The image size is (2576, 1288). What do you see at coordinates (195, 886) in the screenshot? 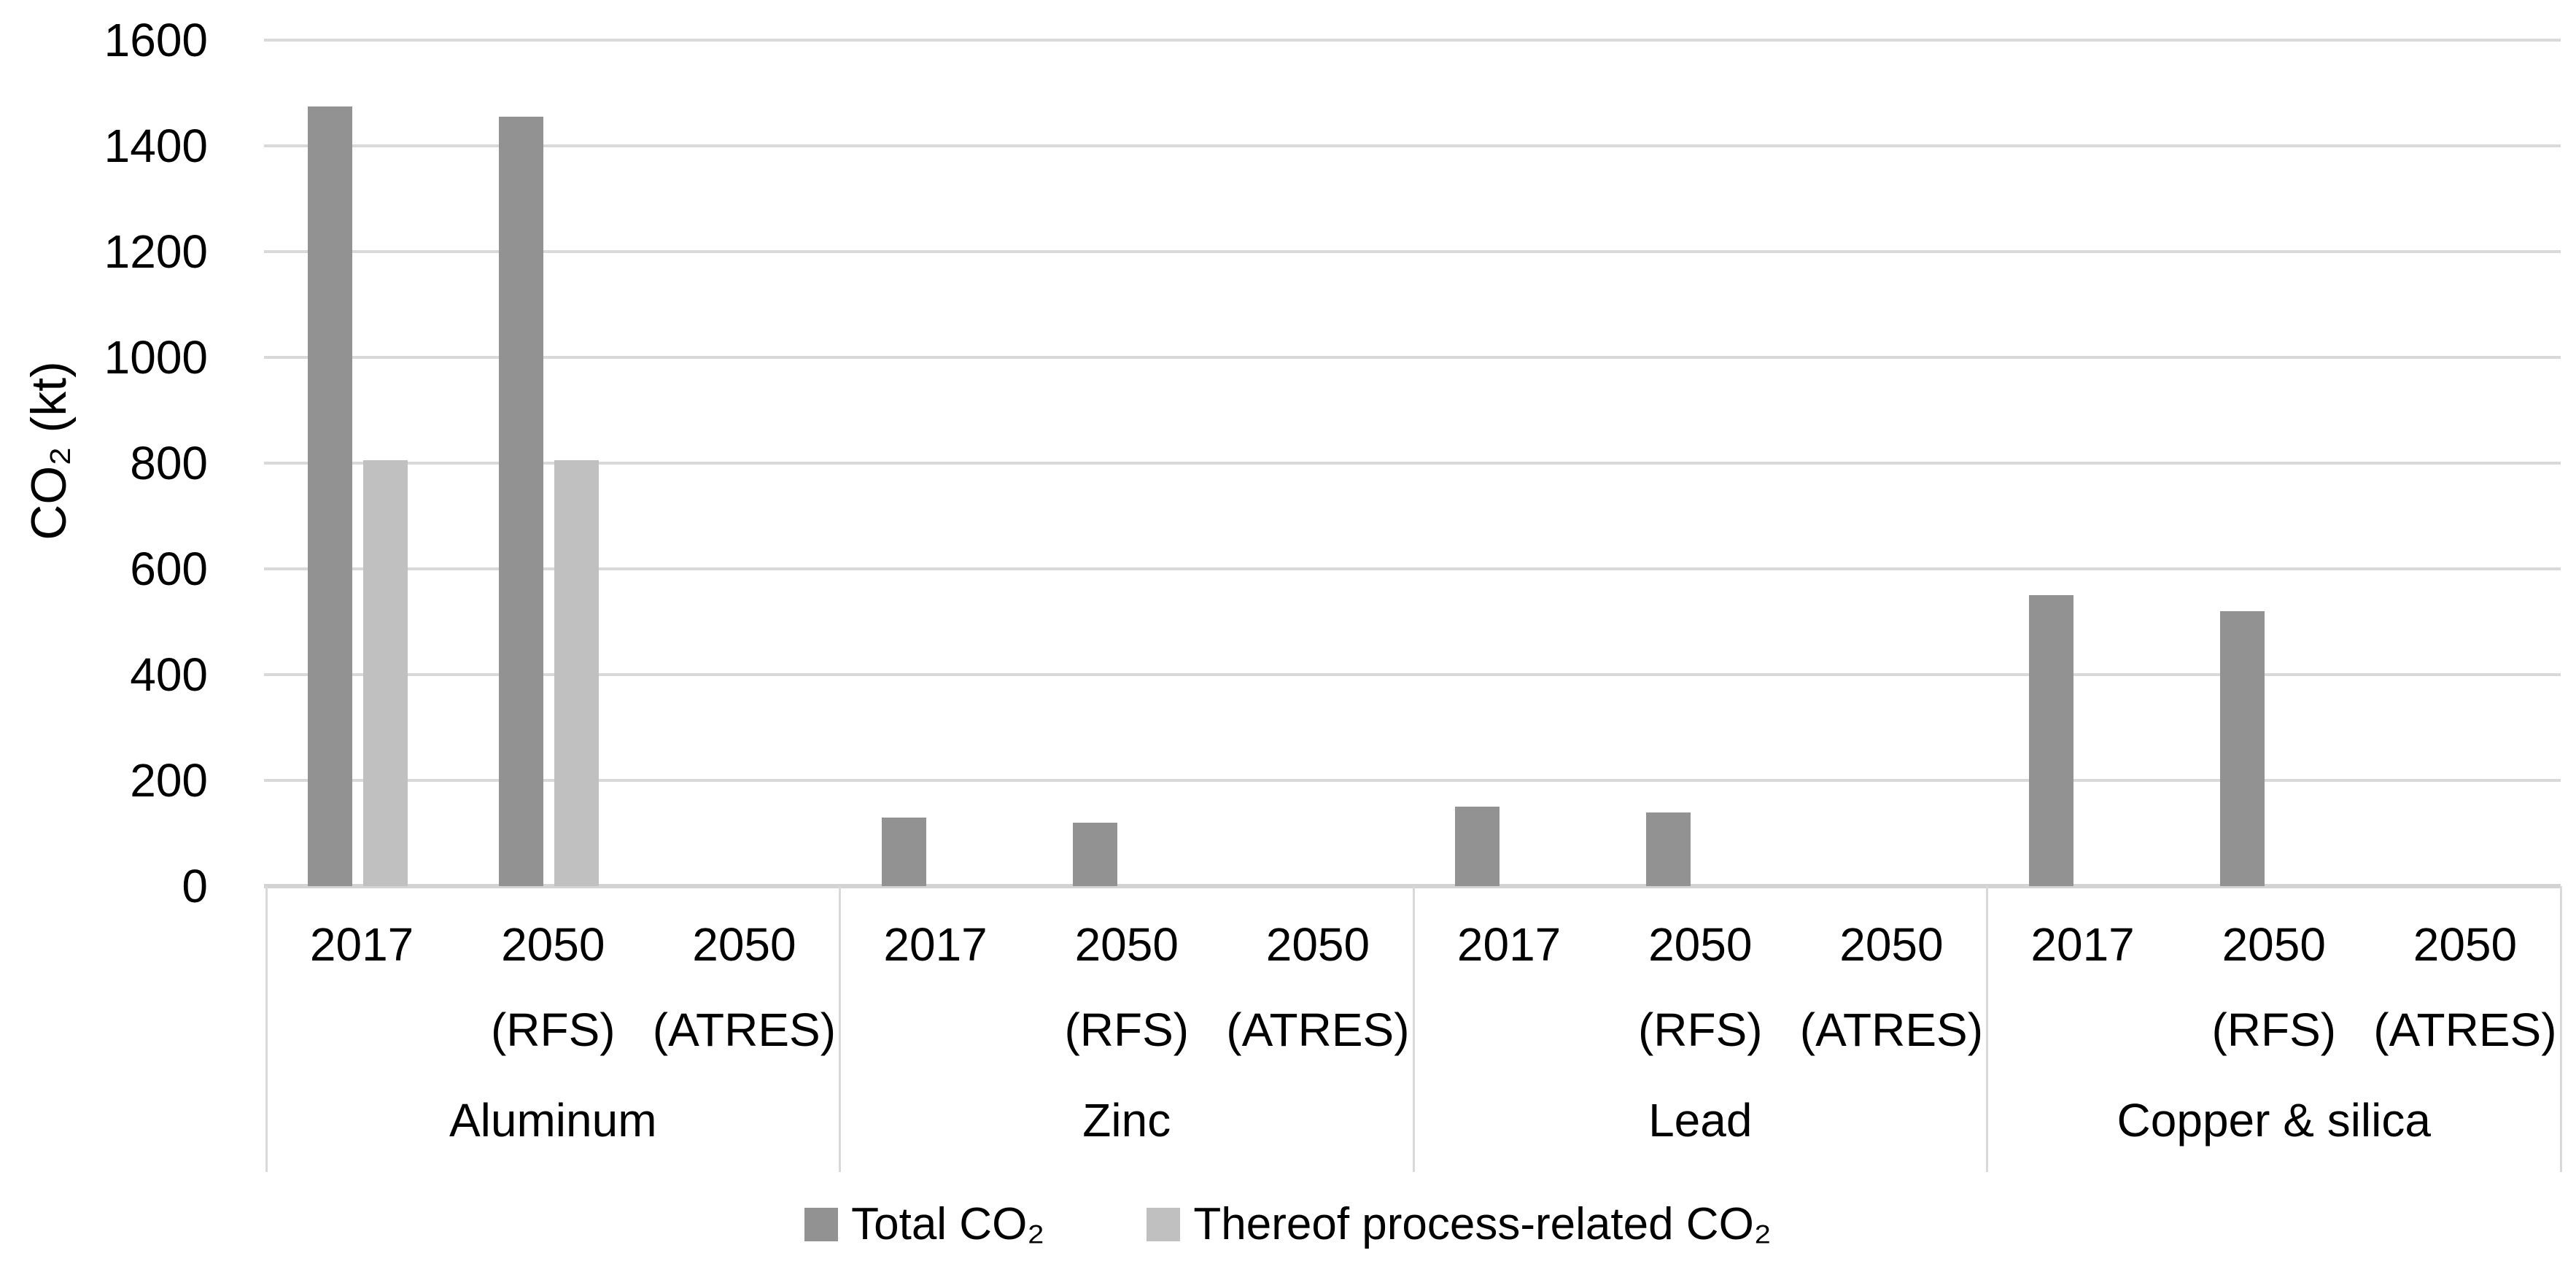
I see `y-axis-tick-label: 0` at bounding box center [195, 886].